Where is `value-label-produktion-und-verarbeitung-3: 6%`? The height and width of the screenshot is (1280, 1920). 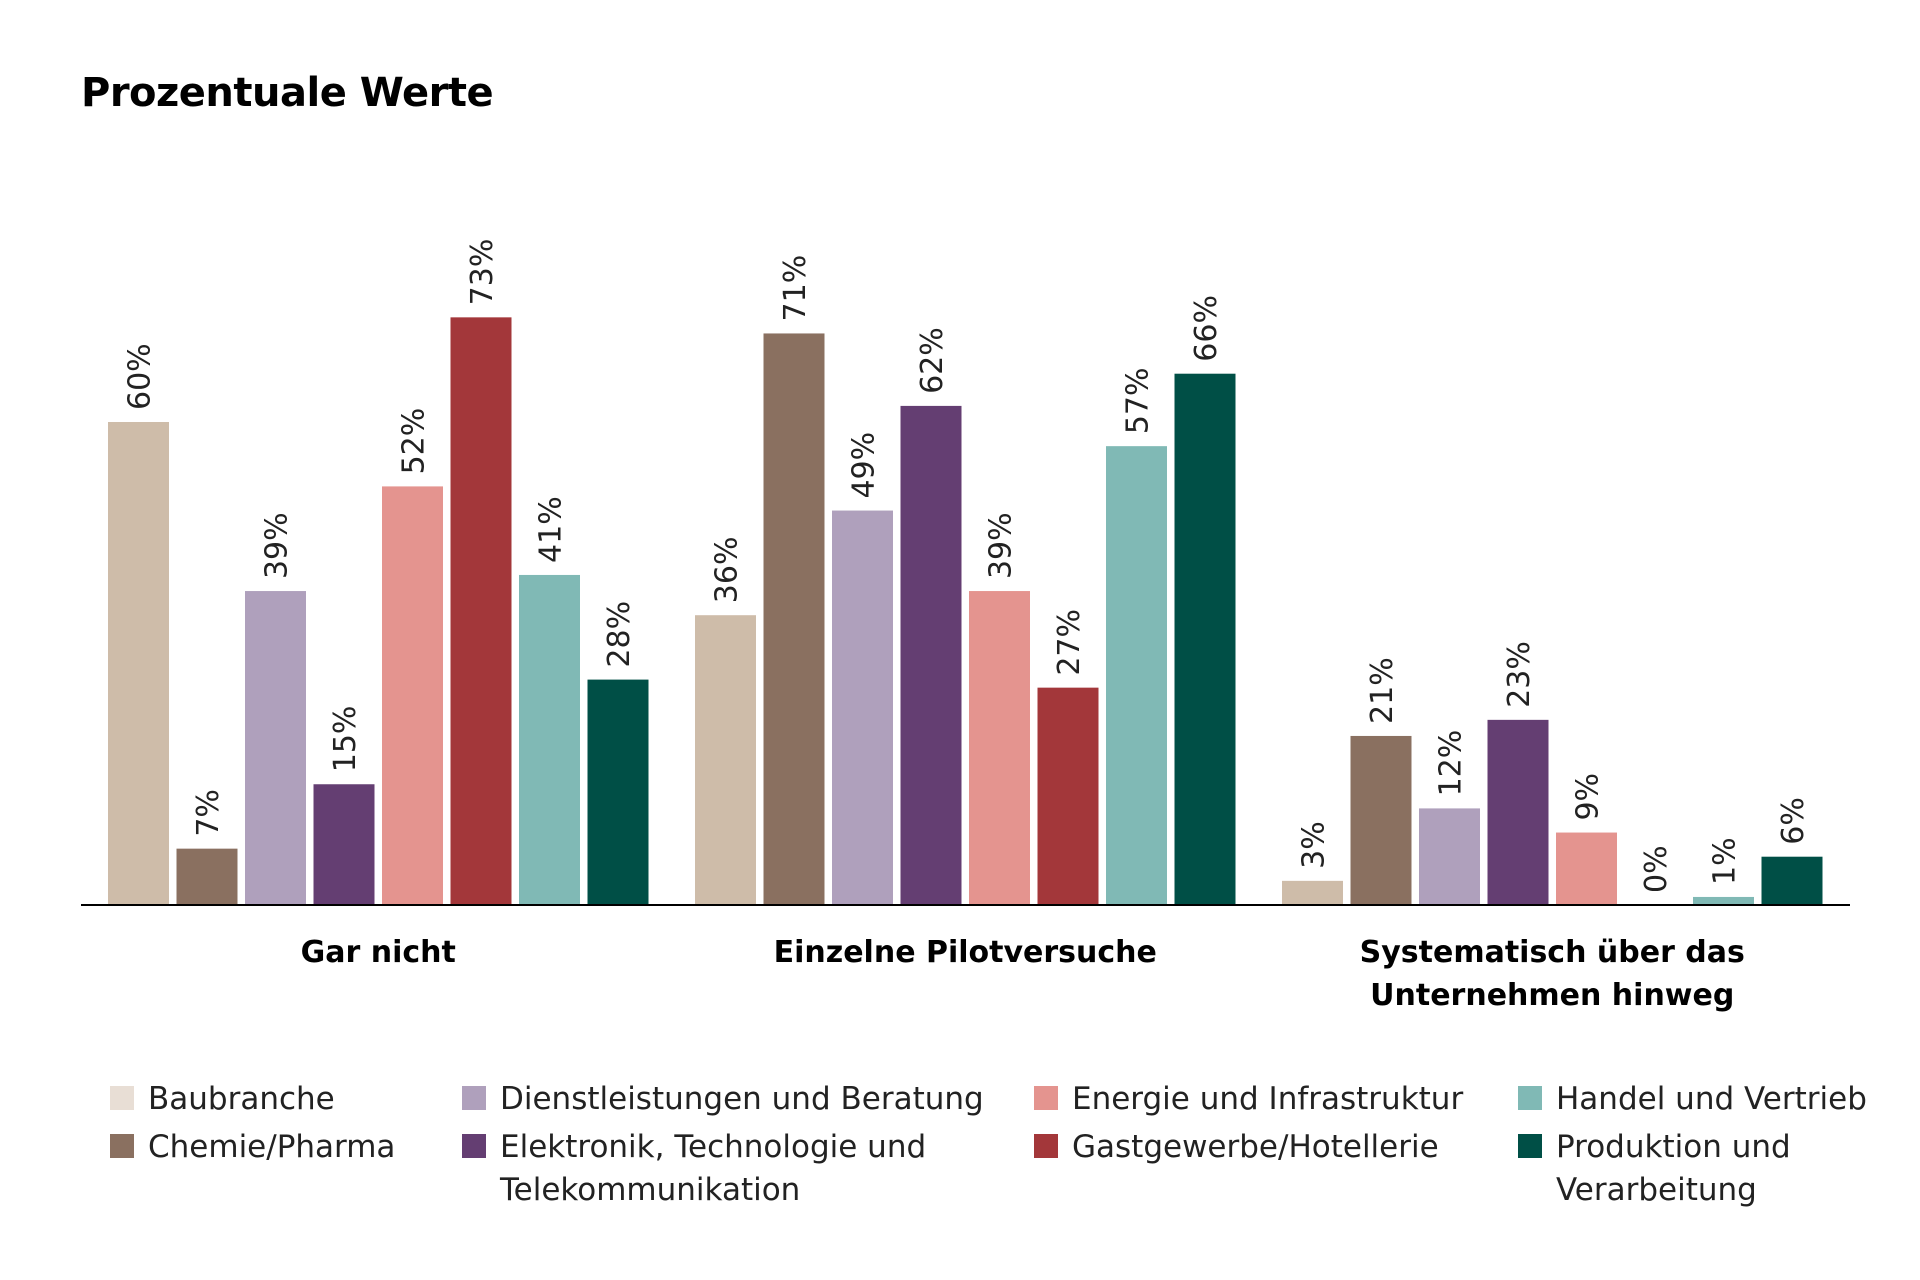
value-label-produktion-und-verarbeitung-3: 6% is located at coordinates (1793, 821).